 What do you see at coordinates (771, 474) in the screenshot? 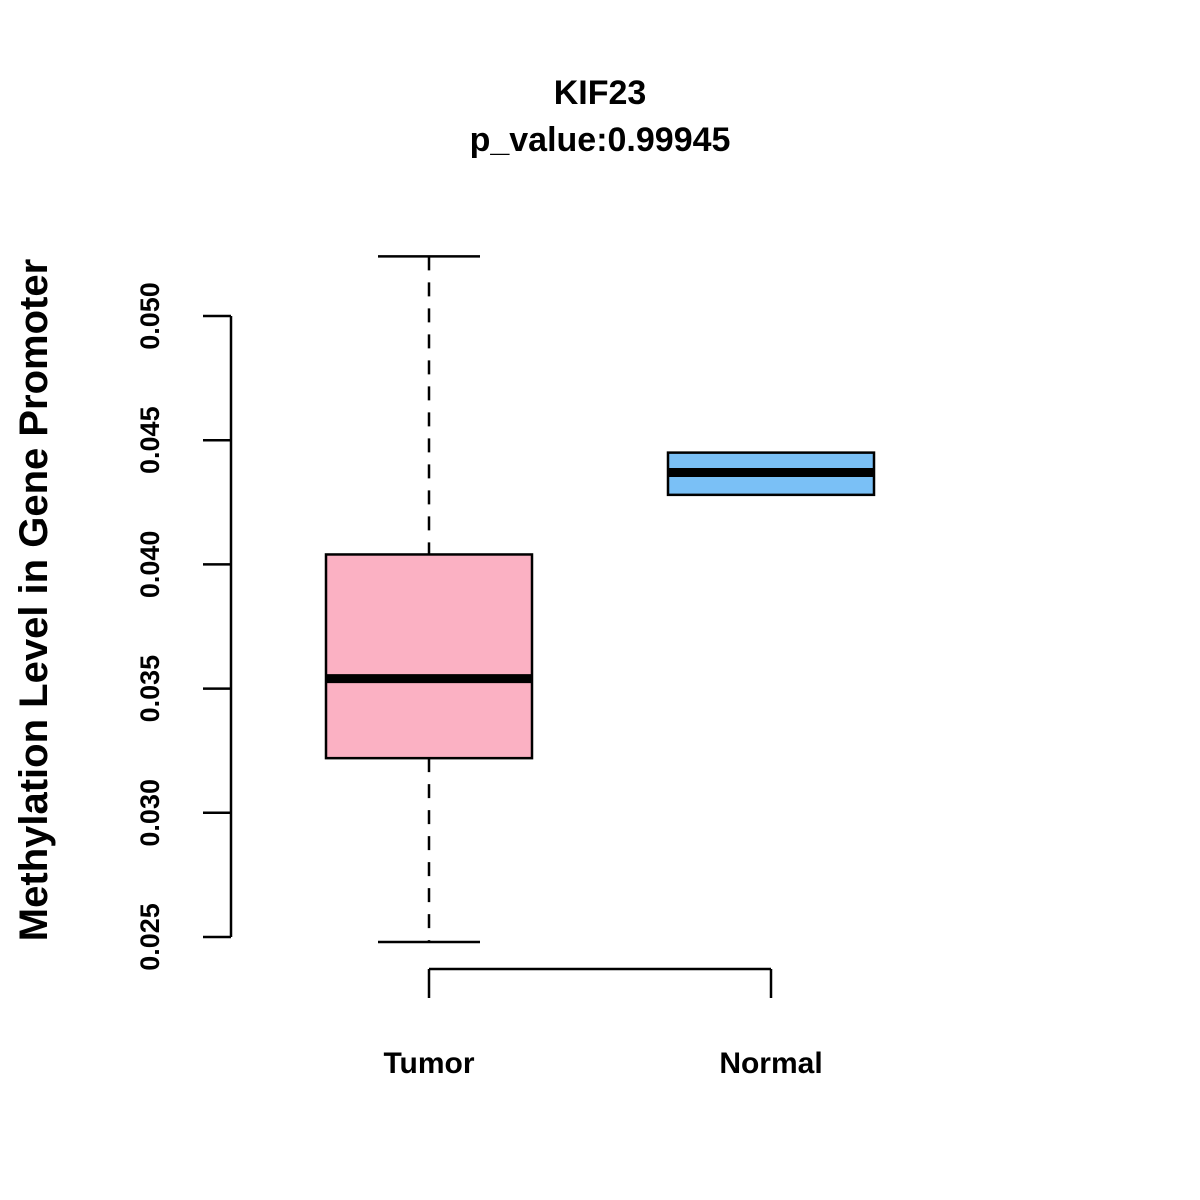
I see `box-normal` at bounding box center [771, 474].